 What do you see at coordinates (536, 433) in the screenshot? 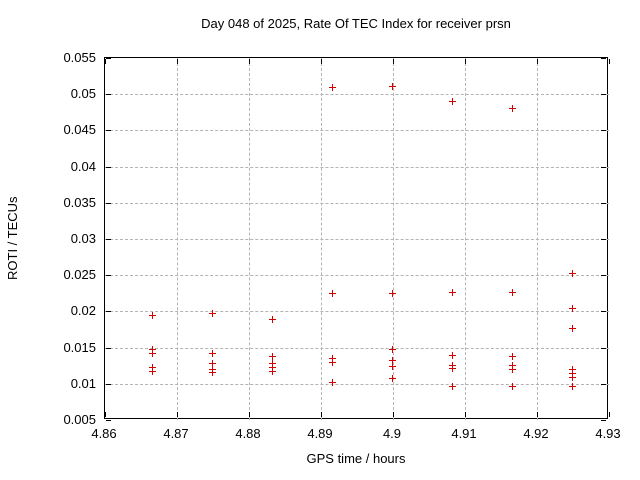
I see `x-tick-label: 4.92` at bounding box center [536, 433].